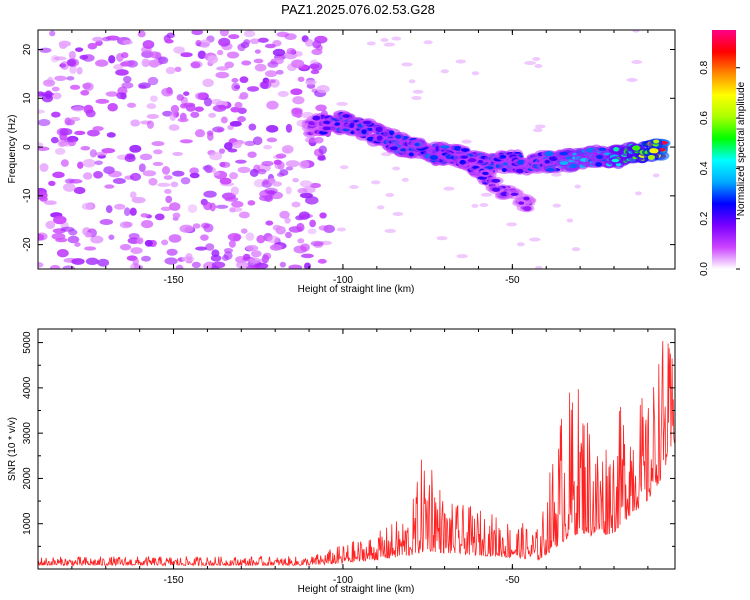 This screenshot has height=600, width=750. Describe the element at coordinates (719, 168) in the screenshot. I see `colorbar-ticks: 0.0 0.2 0.4 0.6 0.8` at that location.